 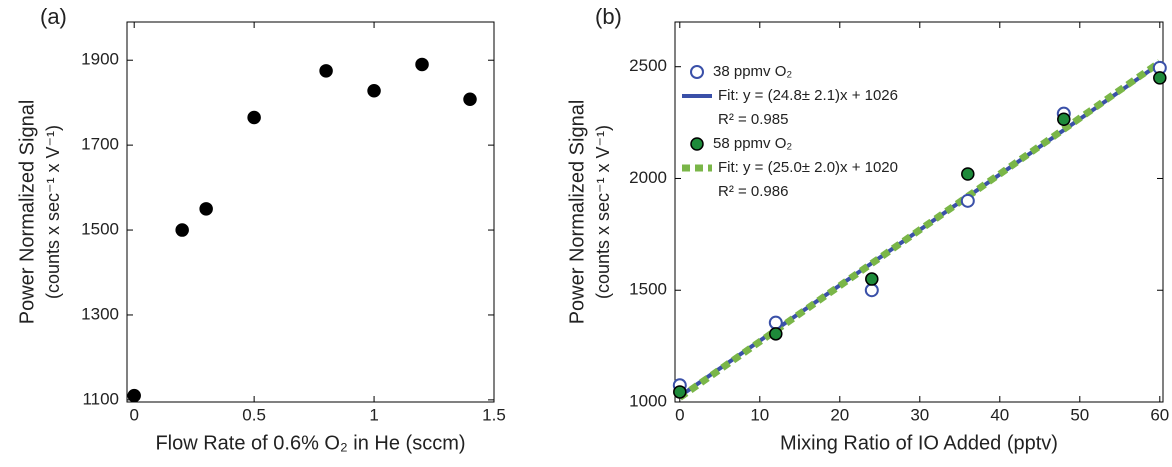 I want to click on x-tick-label: 10, so click(x=759, y=414).